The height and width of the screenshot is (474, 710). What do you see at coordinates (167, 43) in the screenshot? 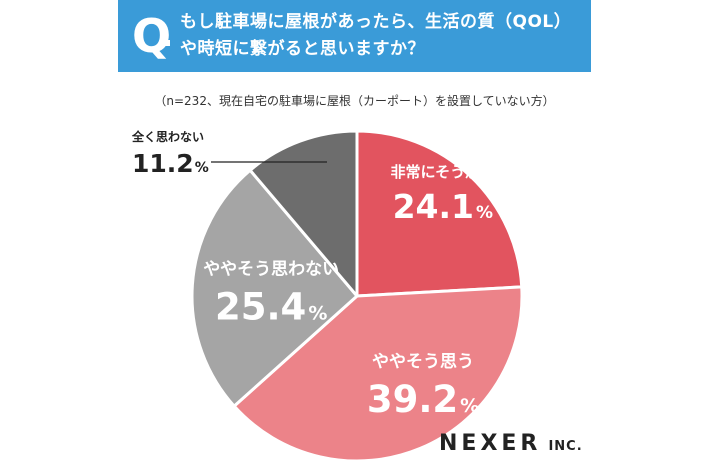
I see `q-dot` at bounding box center [167, 43].